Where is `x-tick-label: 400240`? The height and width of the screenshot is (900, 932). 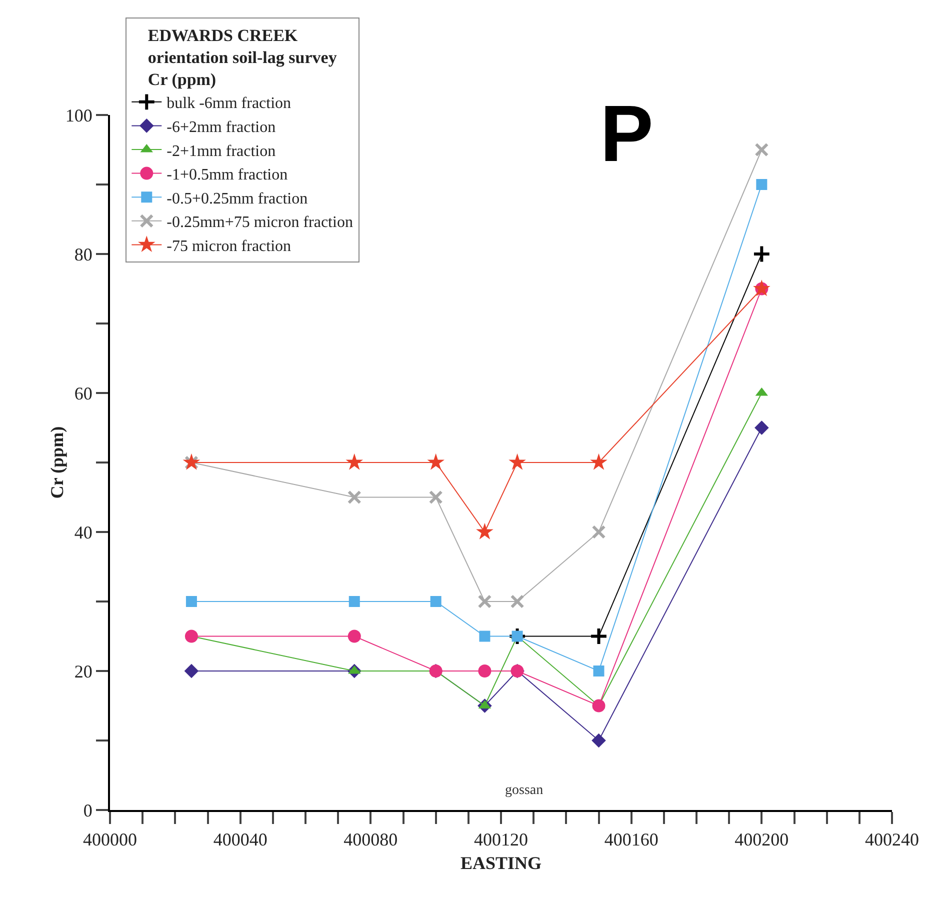 x-tick-label: 400240 is located at coordinates (892, 840).